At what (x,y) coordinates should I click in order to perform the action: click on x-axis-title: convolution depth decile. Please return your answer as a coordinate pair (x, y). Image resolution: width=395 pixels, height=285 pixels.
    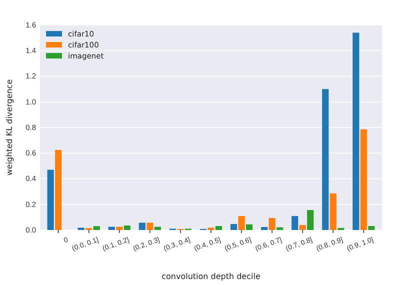
    Looking at the image, I should click on (211, 276).